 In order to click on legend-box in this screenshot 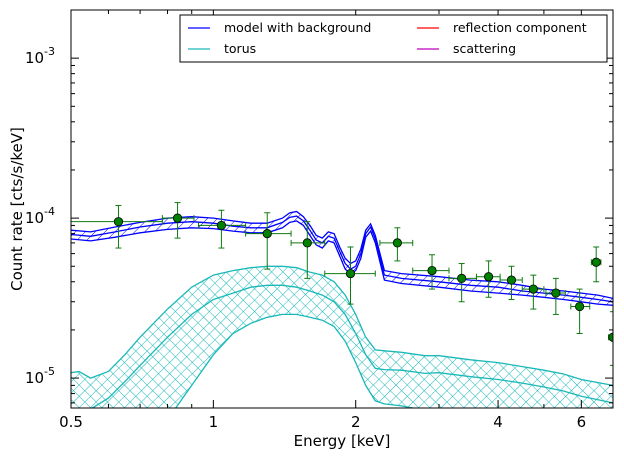, I will do `click(393, 38)`.